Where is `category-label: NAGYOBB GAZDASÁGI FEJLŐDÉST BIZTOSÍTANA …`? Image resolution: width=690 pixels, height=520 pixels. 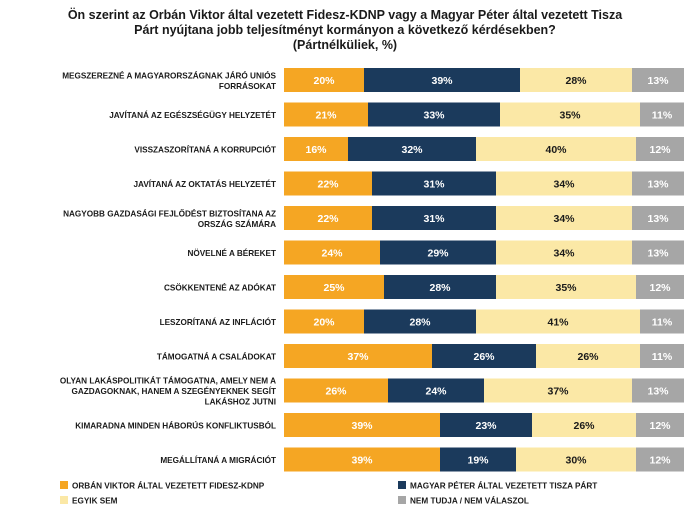 category-label: NAGYOBB GAZDASÁGI FEJLŐDÉST BIZTOSÍTANA … is located at coordinates (169, 212).